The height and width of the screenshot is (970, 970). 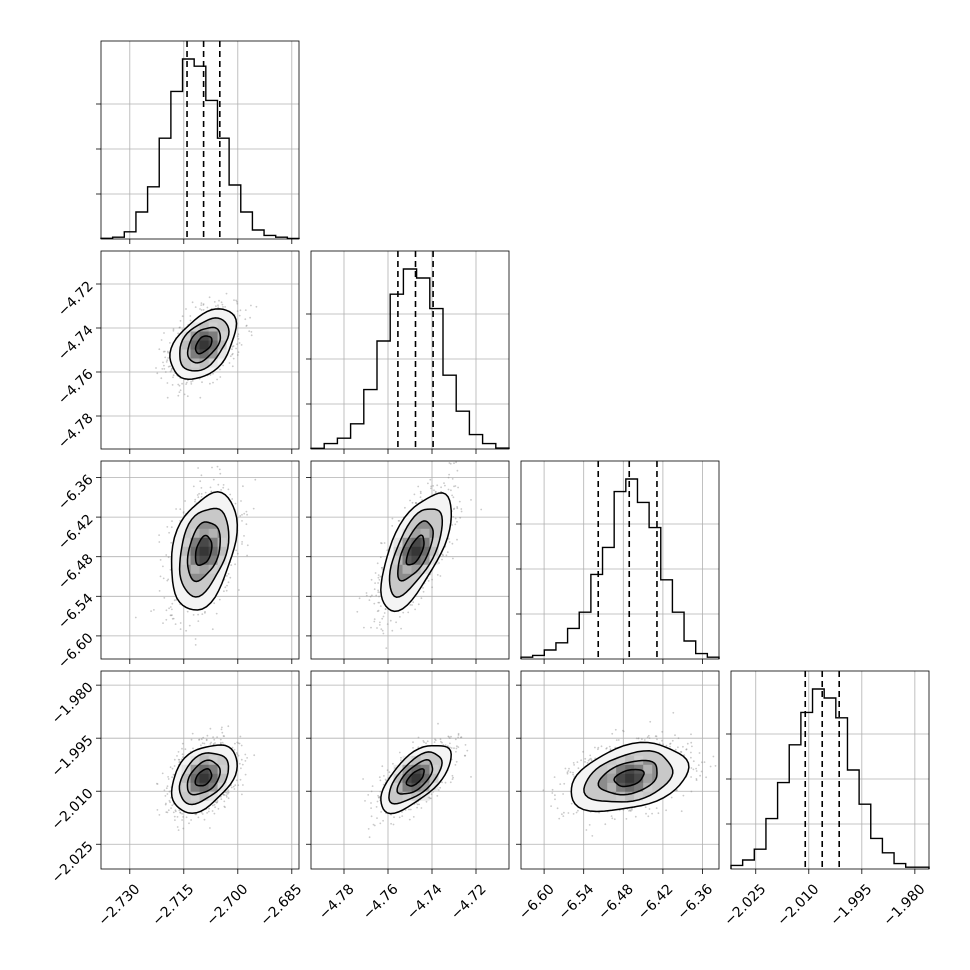 I want to click on contour-line, so click(x=204, y=344).